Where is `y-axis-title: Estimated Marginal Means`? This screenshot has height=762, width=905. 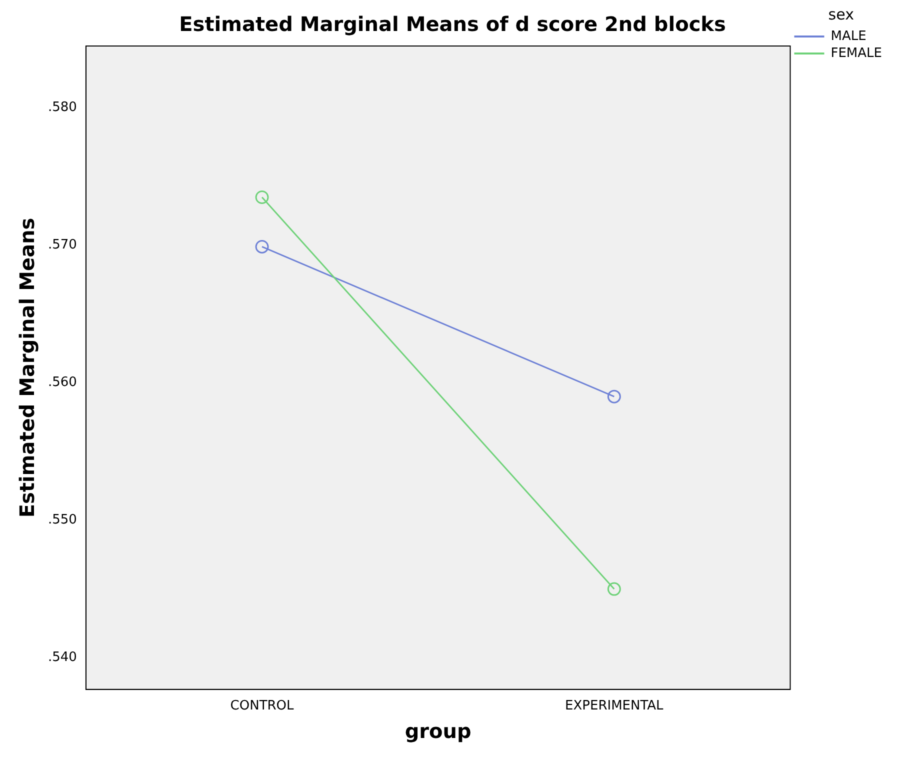 y-axis-title: Estimated Marginal Means is located at coordinates (27, 368).